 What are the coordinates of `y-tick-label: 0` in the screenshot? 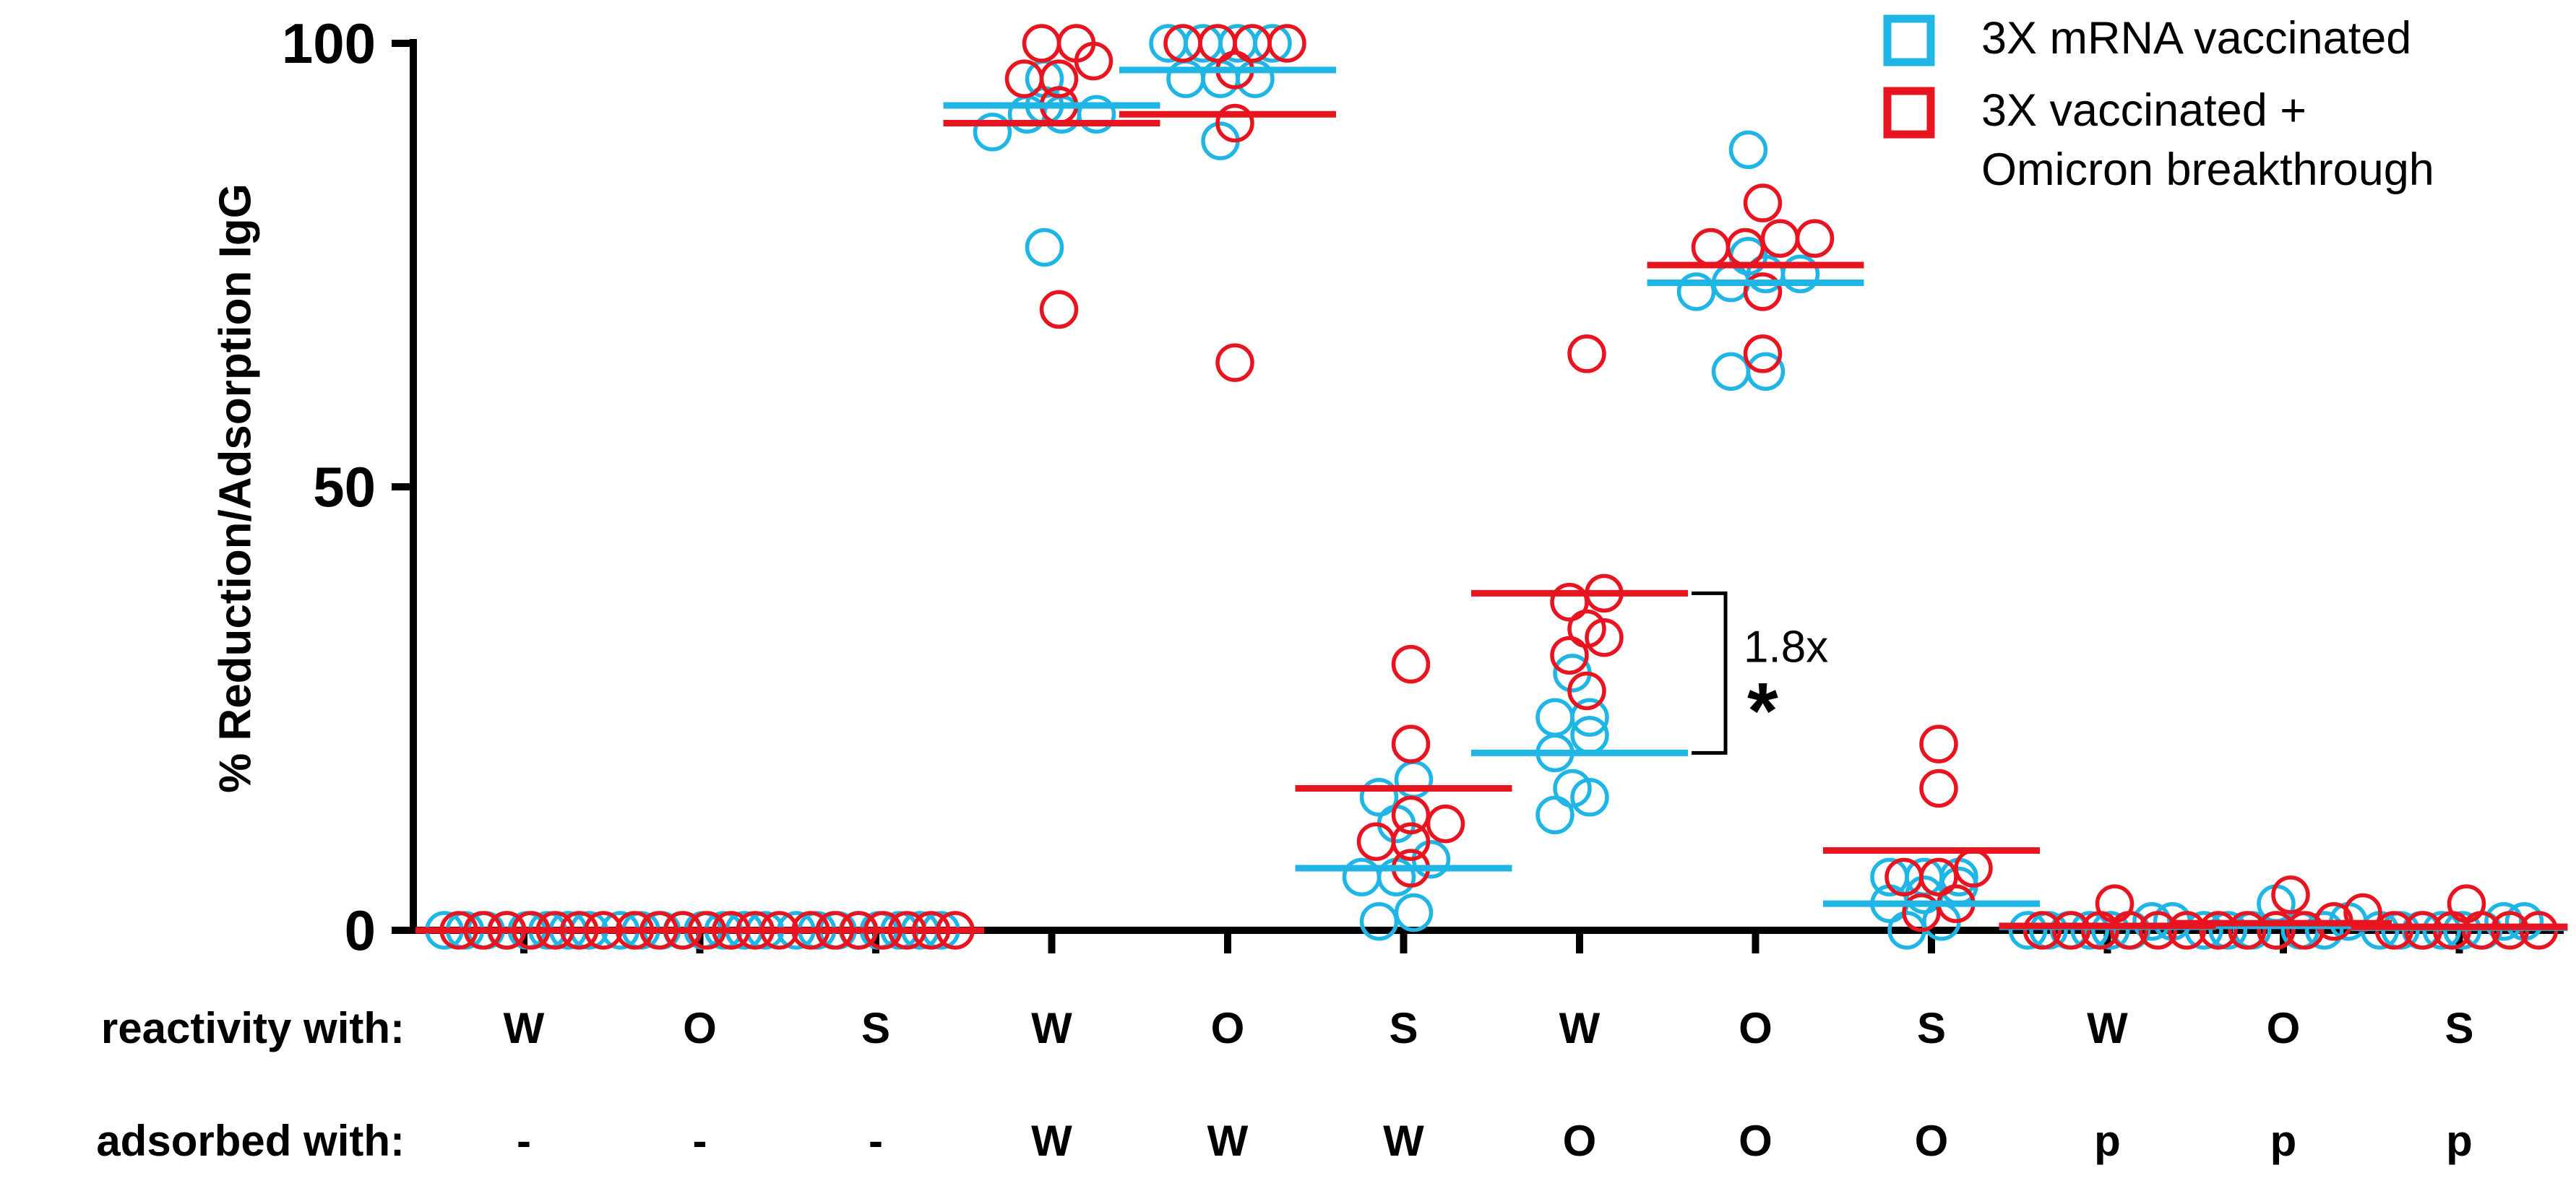 It's located at (360, 930).